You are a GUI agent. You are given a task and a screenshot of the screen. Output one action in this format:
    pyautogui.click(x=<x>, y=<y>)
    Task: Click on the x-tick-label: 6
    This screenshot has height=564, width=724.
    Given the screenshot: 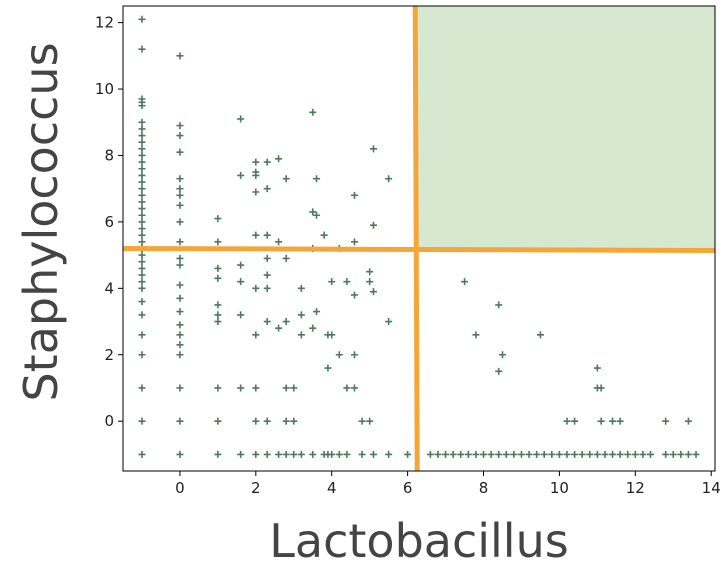 What is the action you would take?
    pyautogui.click(x=408, y=488)
    